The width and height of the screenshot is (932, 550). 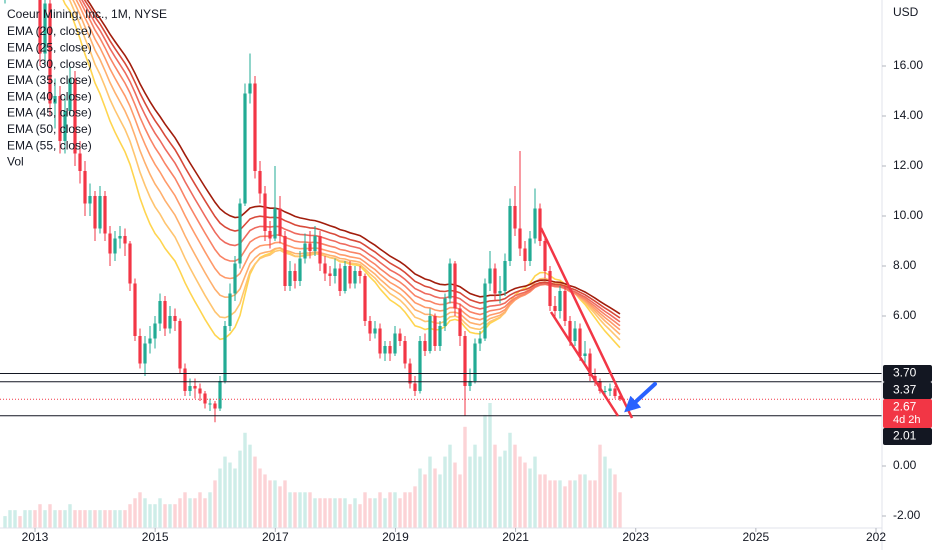 I want to click on legend-entry: EMA (45, close), so click(x=49, y=113).